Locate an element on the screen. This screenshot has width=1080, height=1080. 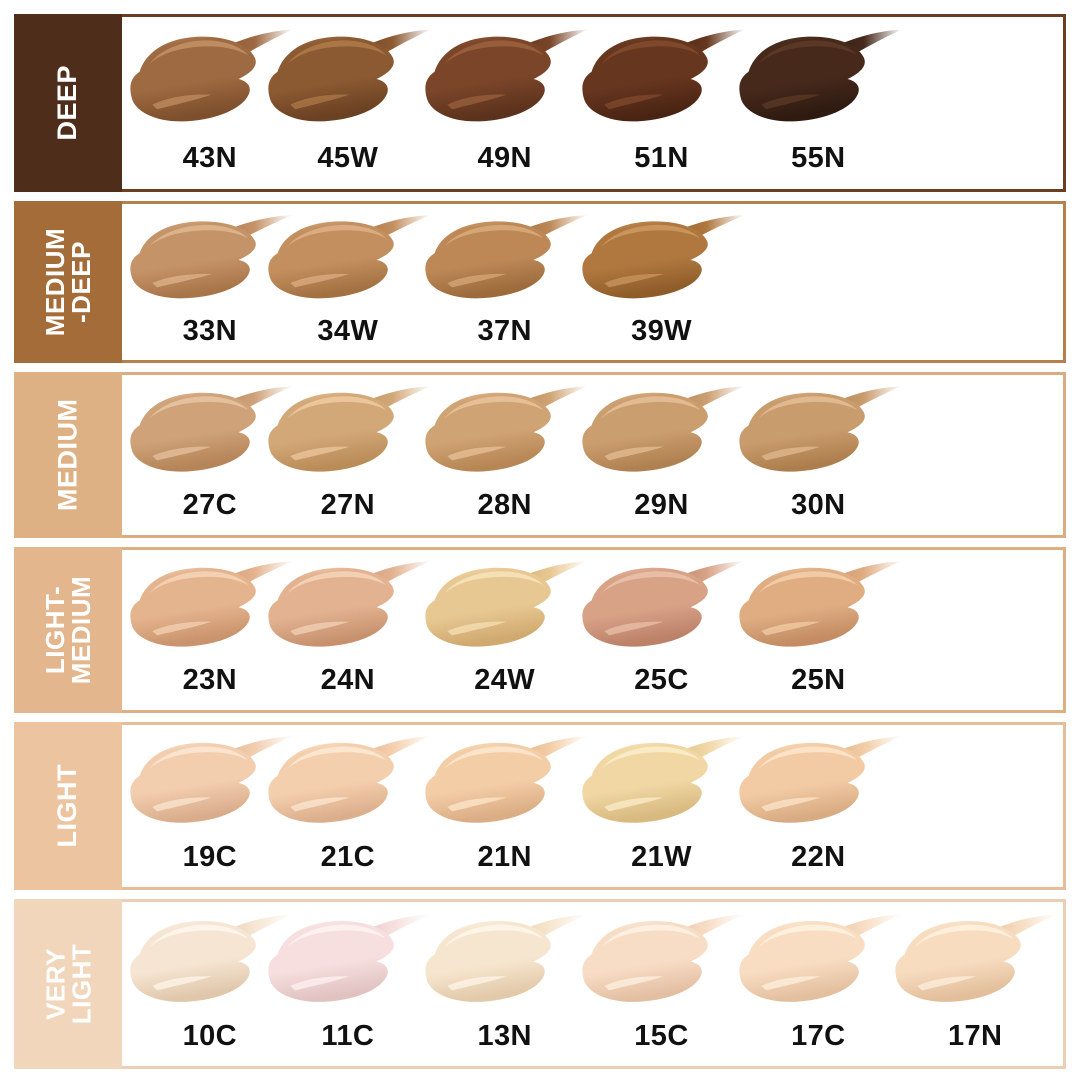
swatch-panel: 19C 21C 21N 21W 22N is located at coordinates (592, 806).